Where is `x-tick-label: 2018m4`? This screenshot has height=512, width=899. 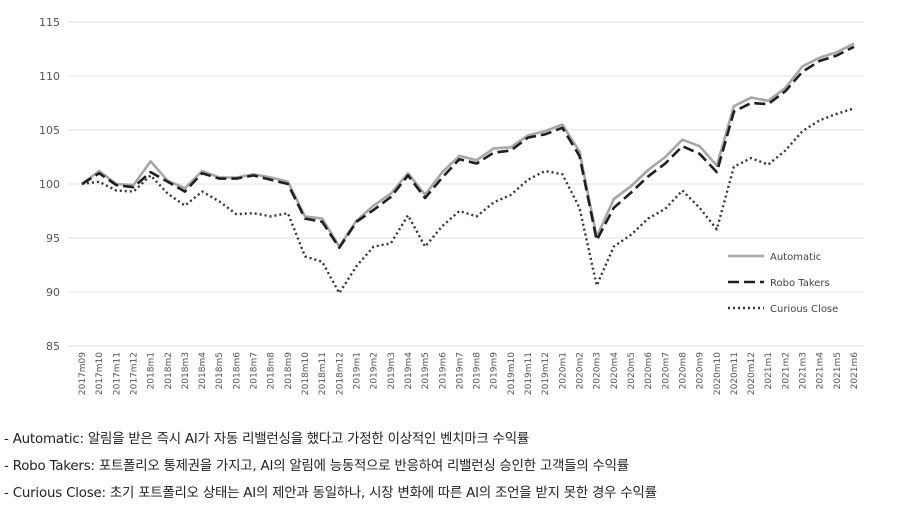 x-tick-label: 2018m4 is located at coordinates (203, 371).